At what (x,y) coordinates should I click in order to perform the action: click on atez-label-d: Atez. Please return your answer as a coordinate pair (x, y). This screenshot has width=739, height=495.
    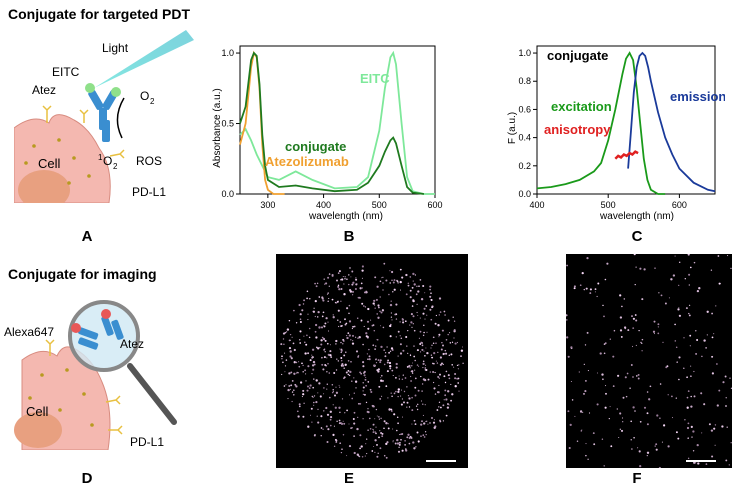
    Looking at the image, I should click on (132, 344).